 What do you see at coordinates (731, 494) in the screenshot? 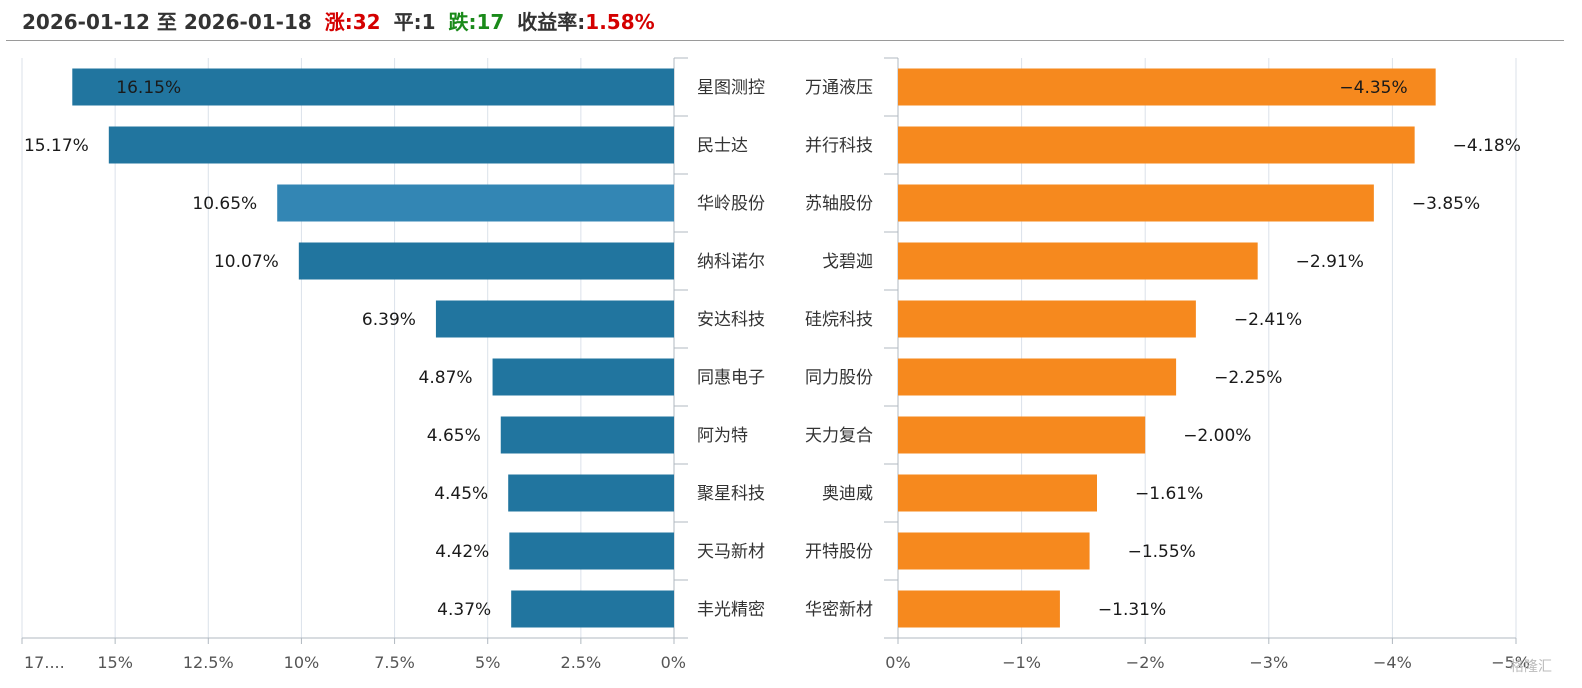
I see `gain-category-label: 聚星科技` at bounding box center [731, 494].